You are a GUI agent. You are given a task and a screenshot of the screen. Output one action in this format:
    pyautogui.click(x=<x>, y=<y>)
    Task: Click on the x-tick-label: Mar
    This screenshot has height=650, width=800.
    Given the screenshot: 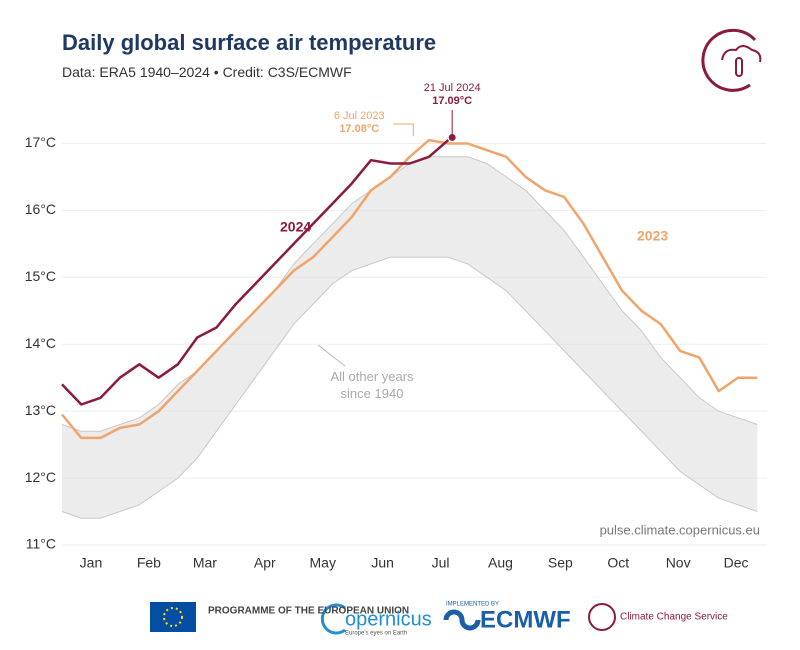 What is the action you would take?
    pyautogui.click(x=205, y=563)
    